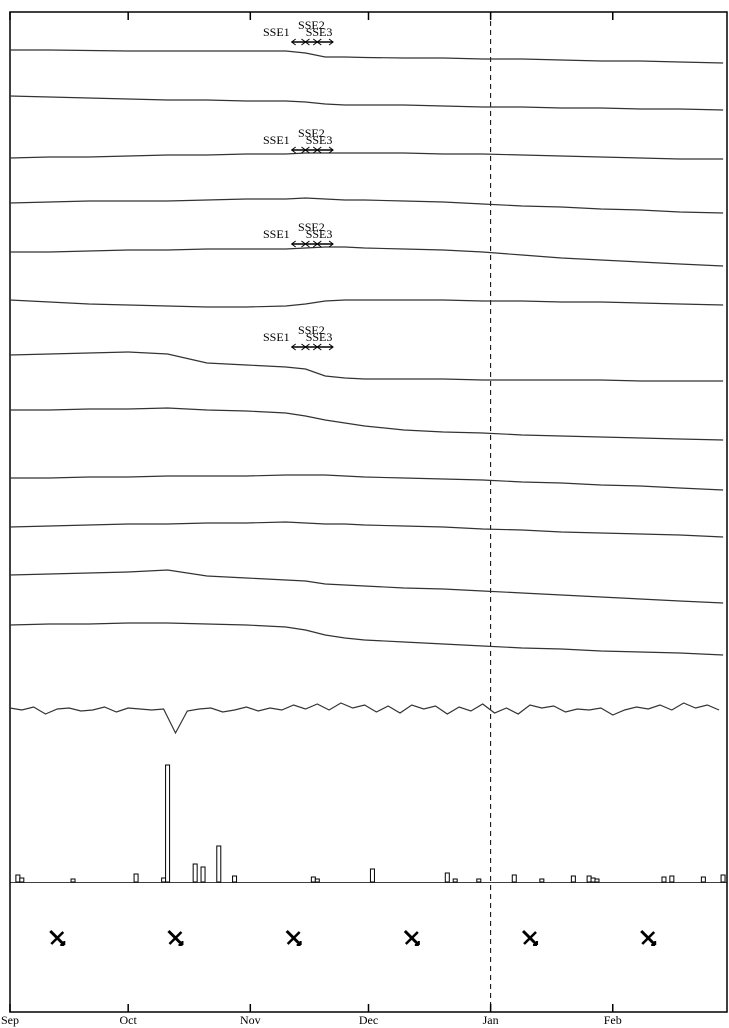  What do you see at coordinates (10, 1020) in the screenshot?
I see `x-tick-label: Sep` at bounding box center [10, 1020].